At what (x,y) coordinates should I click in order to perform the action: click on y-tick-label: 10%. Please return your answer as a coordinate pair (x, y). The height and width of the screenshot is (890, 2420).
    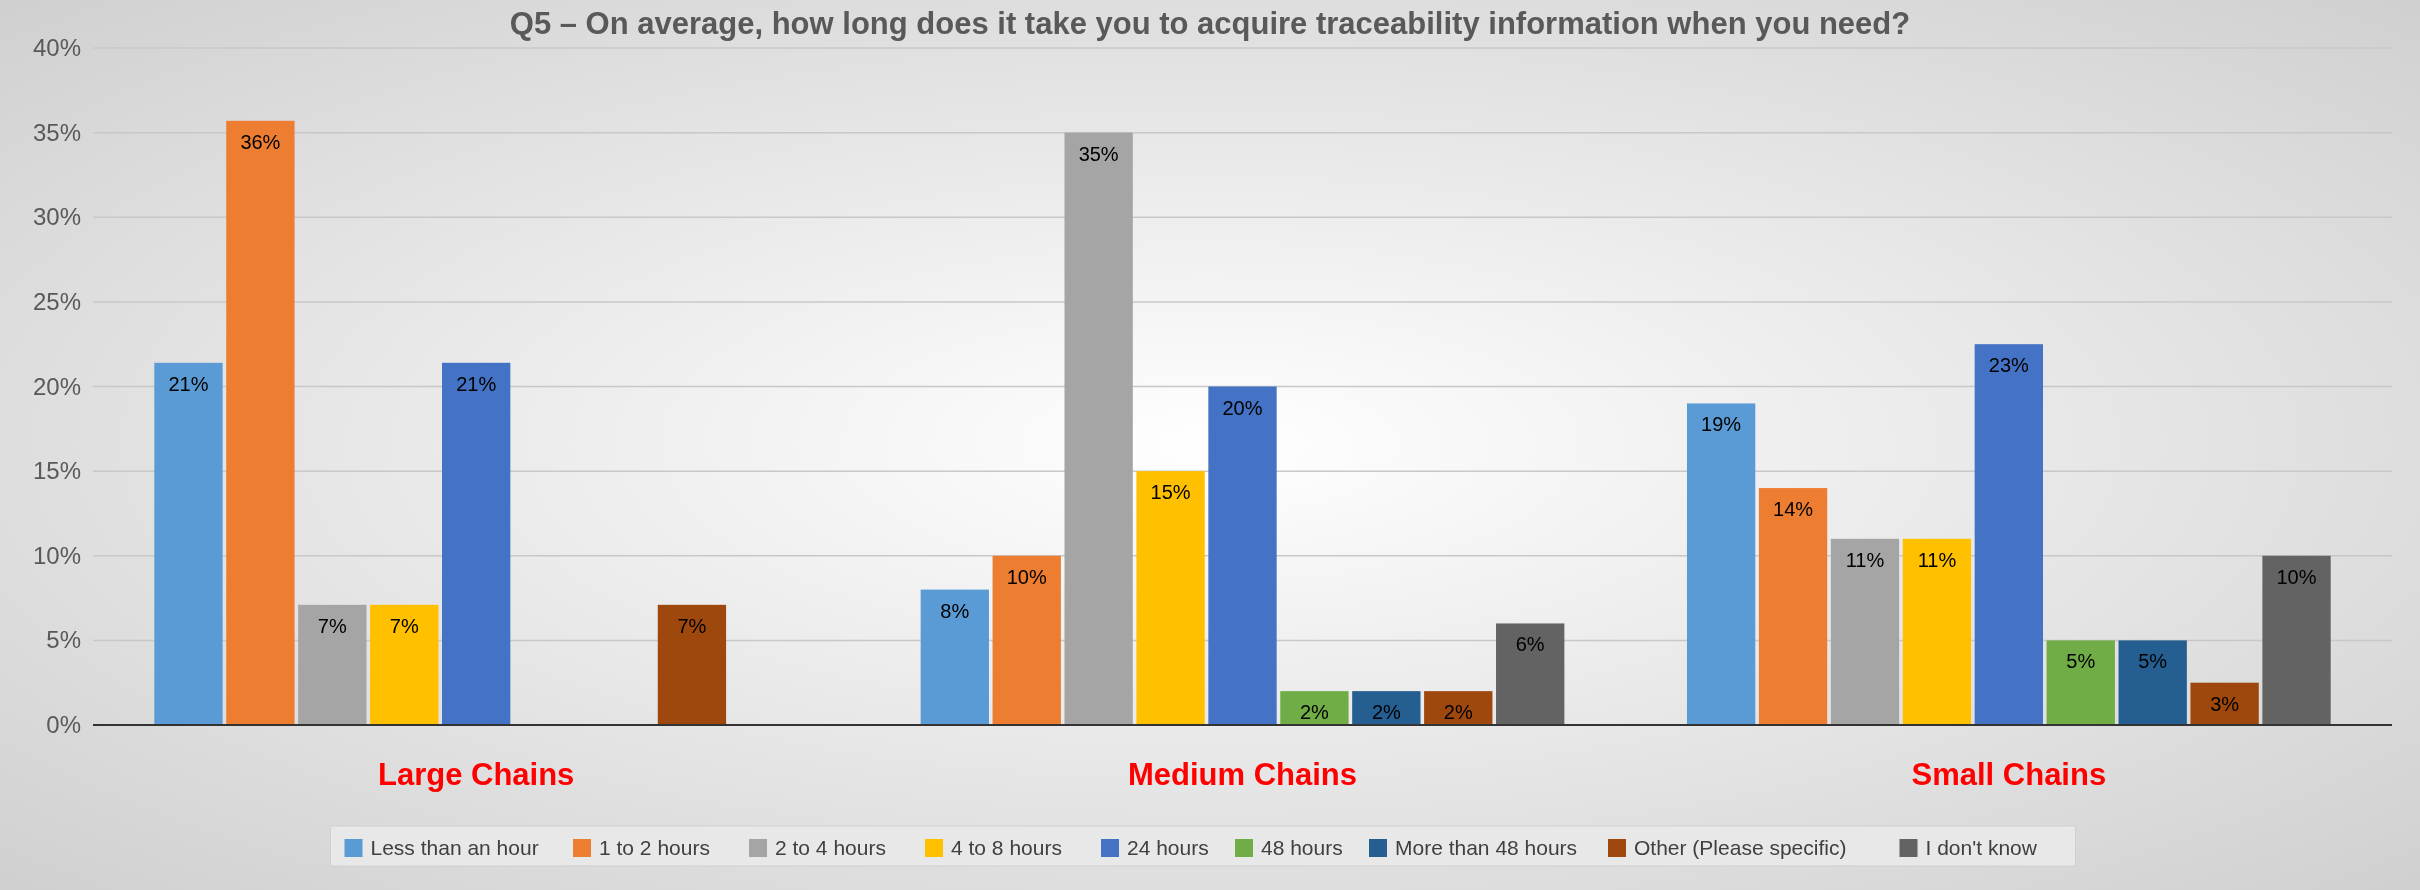
    Looking at the image, I should click on (56, 555).